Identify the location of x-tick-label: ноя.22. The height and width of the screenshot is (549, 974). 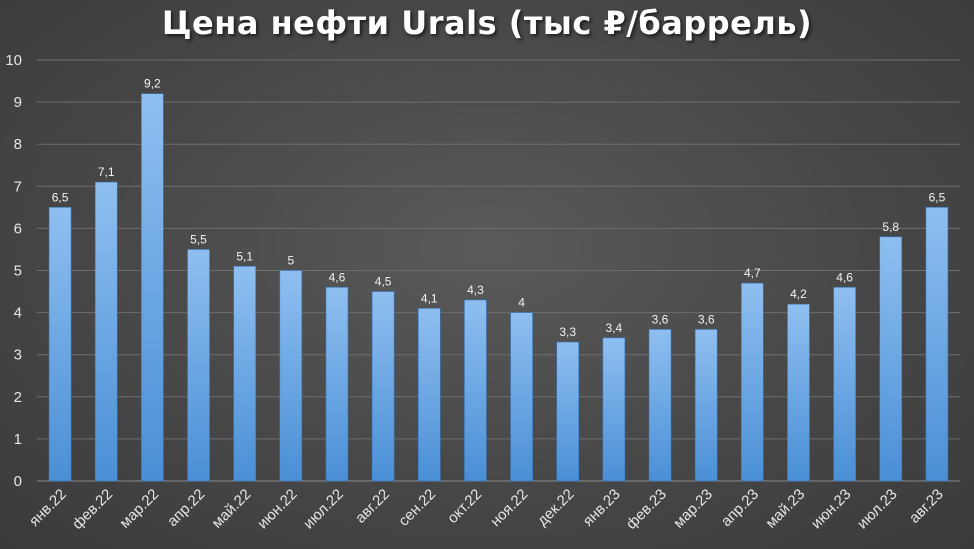
(509, 508).